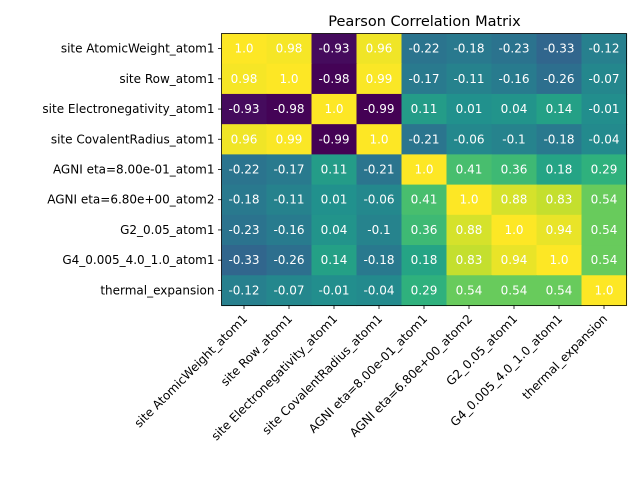 Image resolution: width=640 pixels, height=480 pixels. I want to click on heatmap-cell-r6-c7, so click(559, 230).